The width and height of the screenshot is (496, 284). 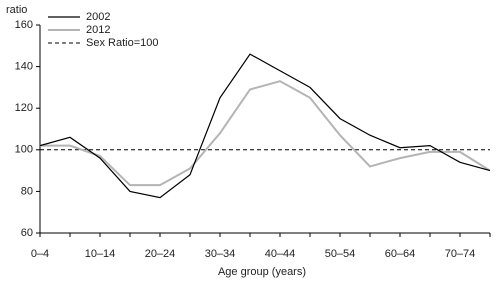 I want to click on x-tick-label: 0–4, so click(x=40, y=254).